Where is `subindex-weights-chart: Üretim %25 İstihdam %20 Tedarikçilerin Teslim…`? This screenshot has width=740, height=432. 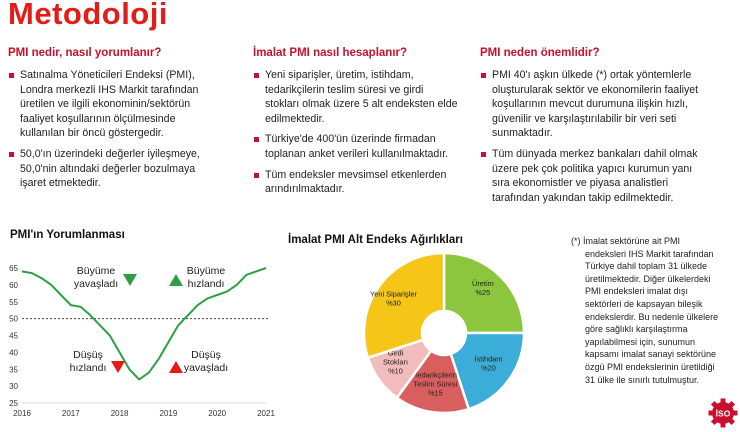 subindex-weights-chart: Üretim %25 İstihdam %20 Tedarikçilerin Teslim… is located at coordinates (444, 333).